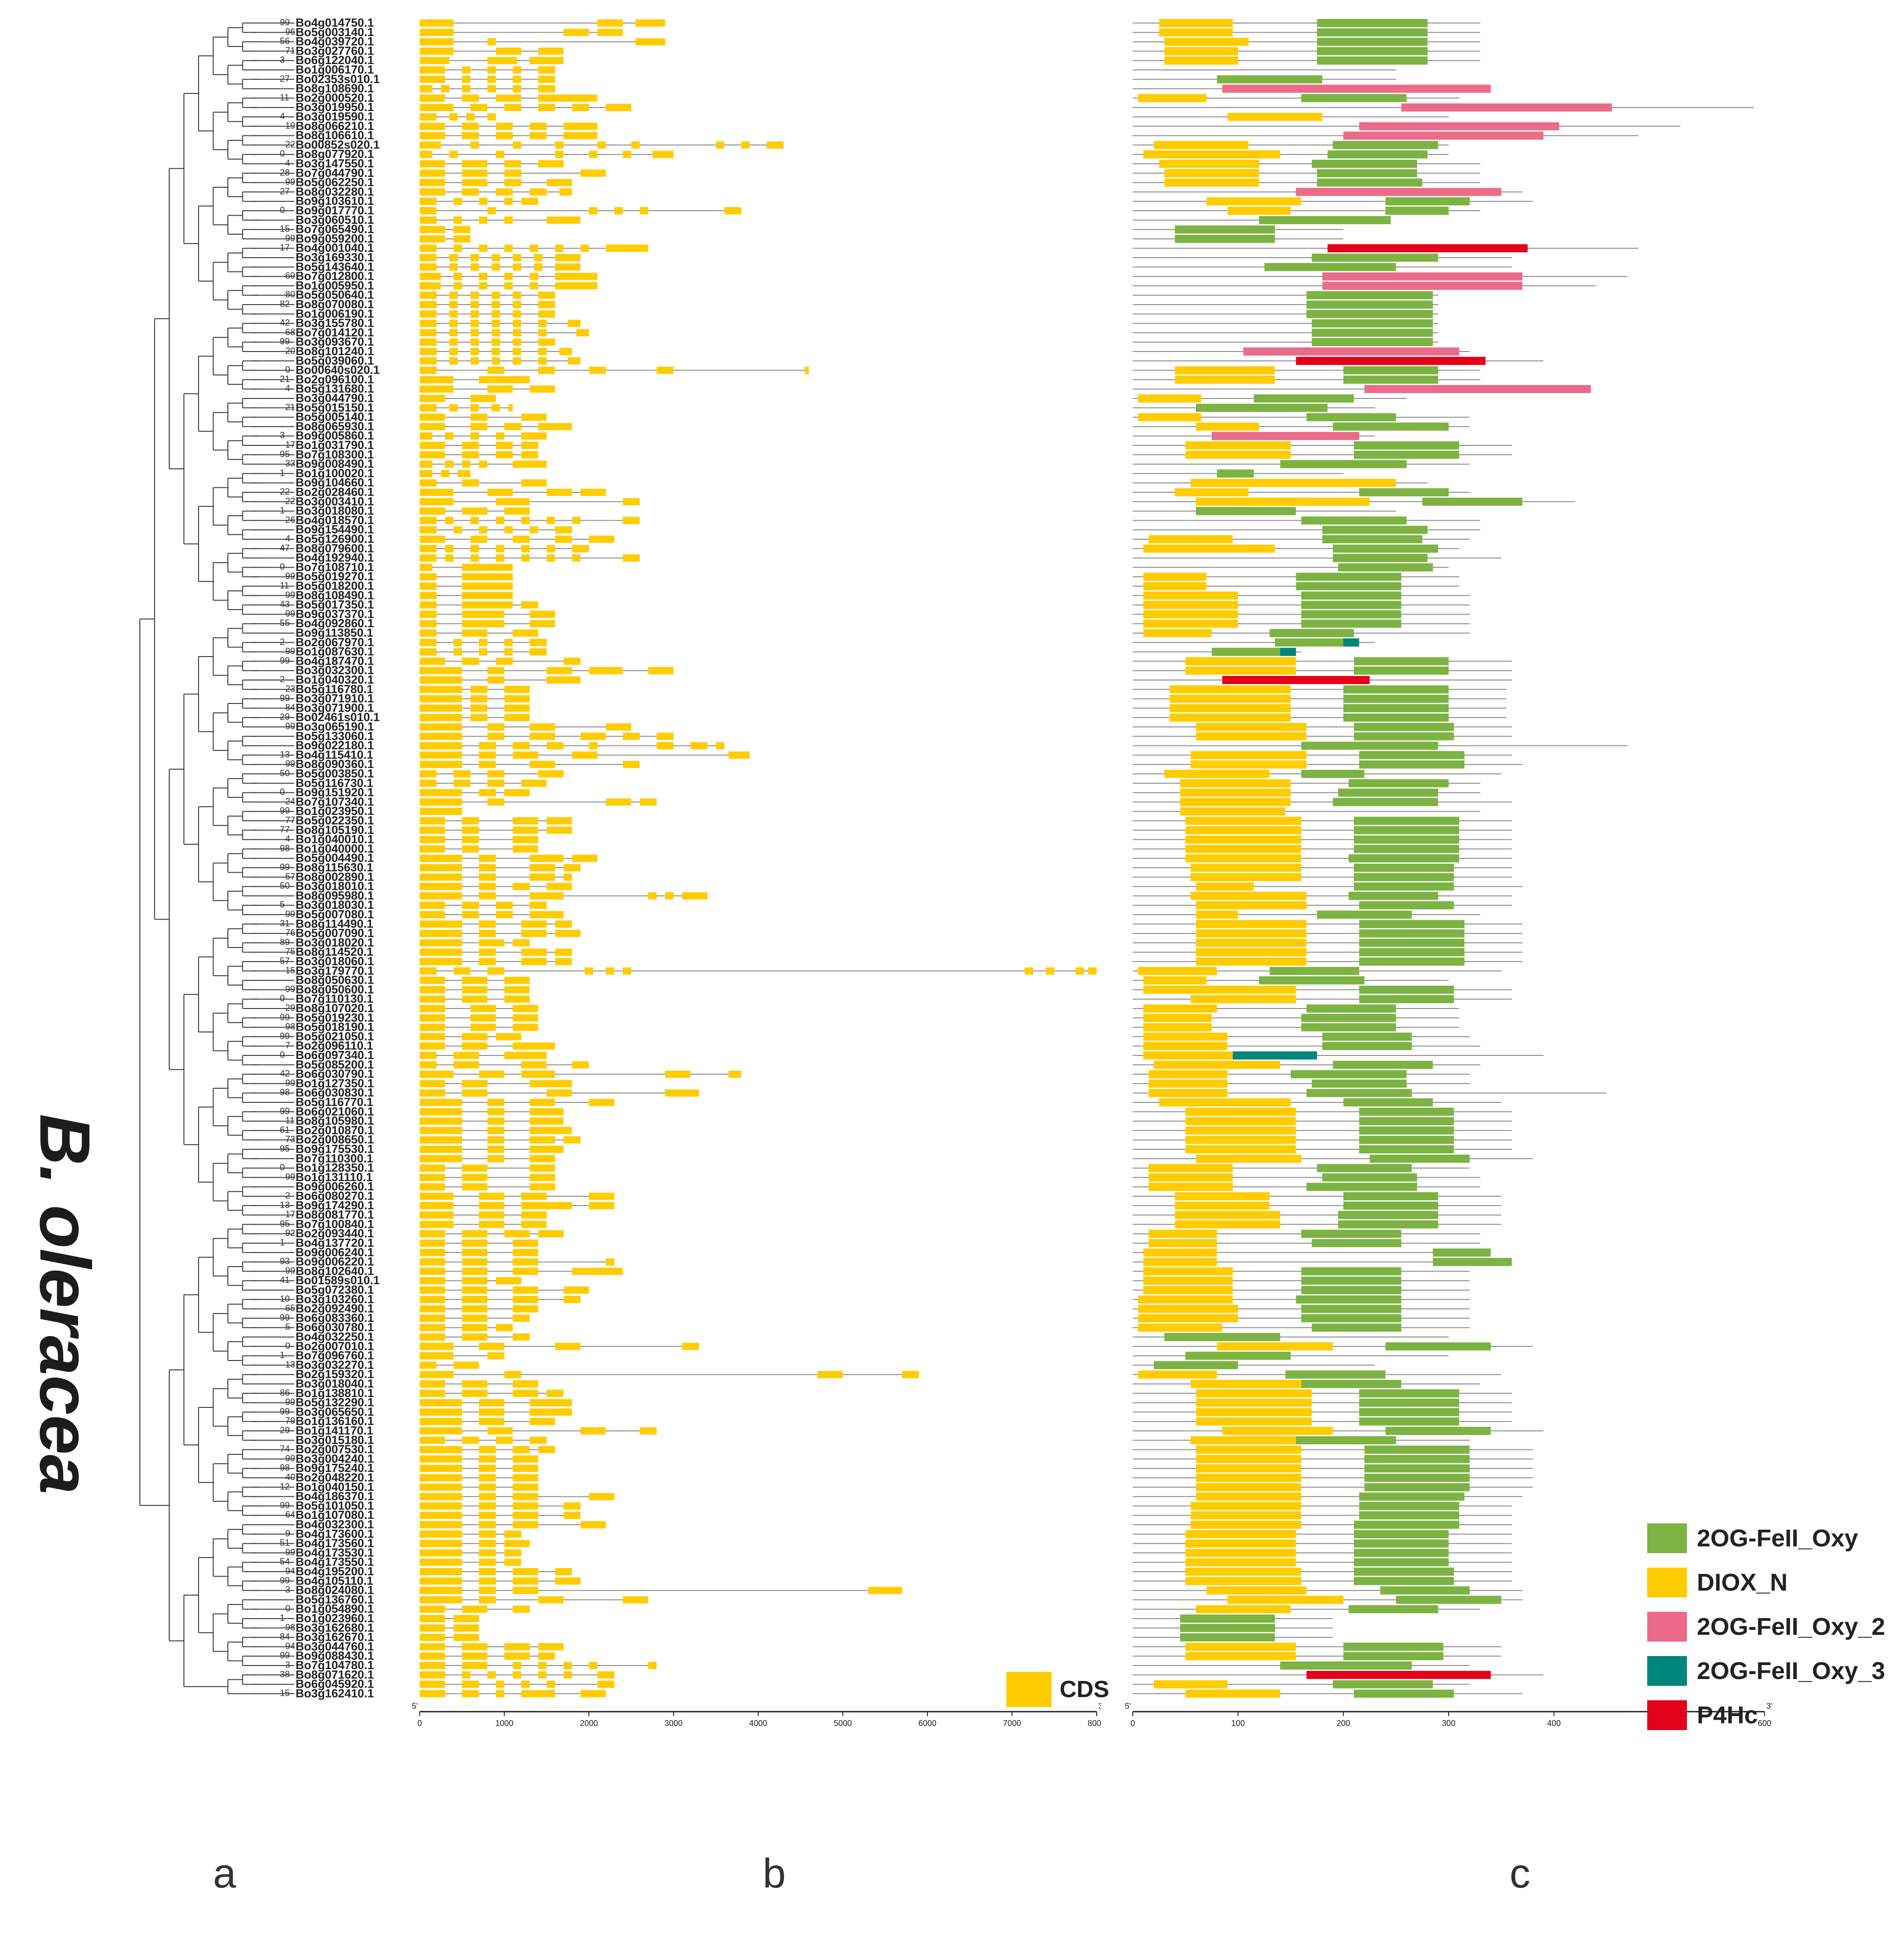  Describe the element at coordinates (335, 1449) in the screenshot. I see `gene-id-label: Bo2g007530.1` at that location.